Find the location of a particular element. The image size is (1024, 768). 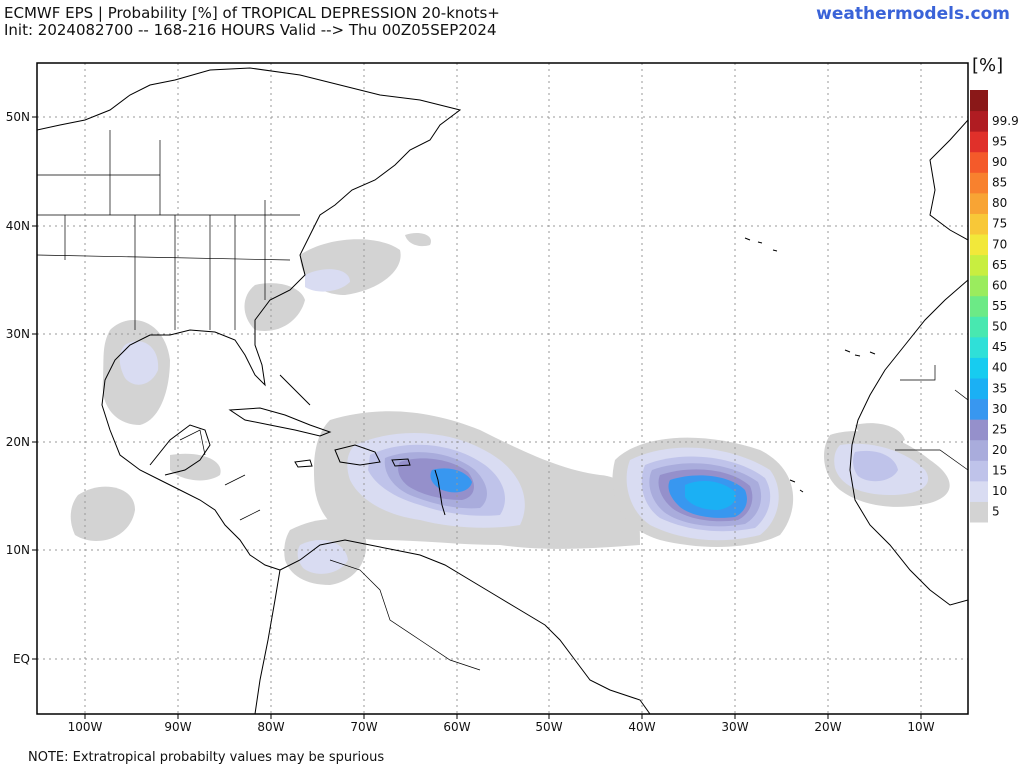

colorbar-label: 10 is located at coordinates (999, 491).